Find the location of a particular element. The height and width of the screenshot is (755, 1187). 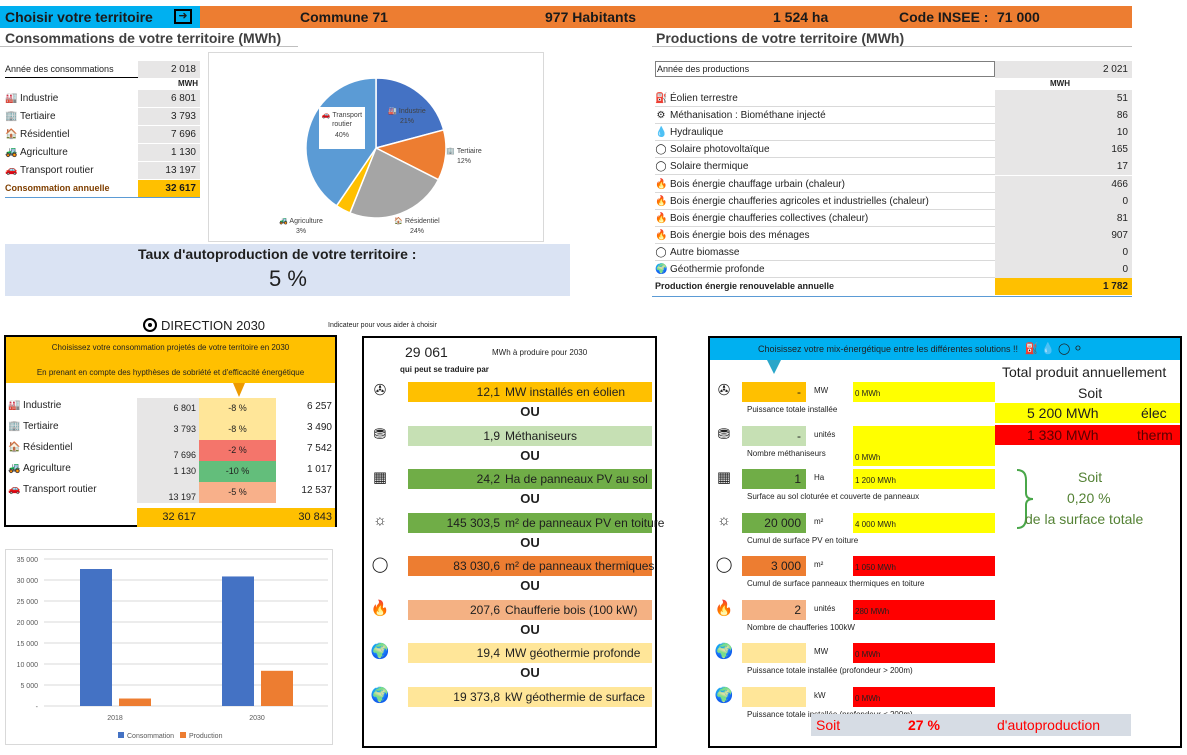

divider is located at coordinates (892, 46).